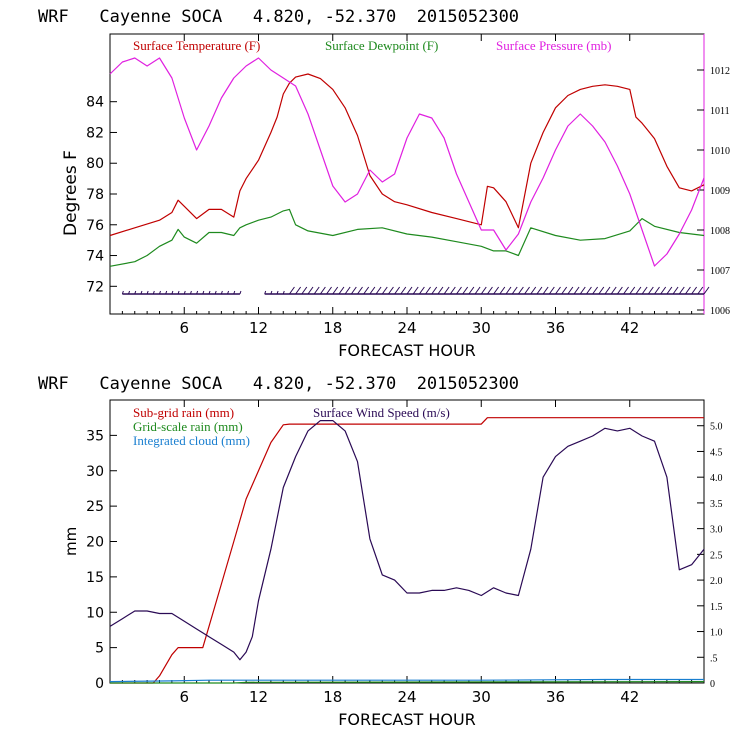 Image resolution: width=740 pixels, height=740 pixels. I want to click on bottom-y-tick-label: 0, so click(99, 684).